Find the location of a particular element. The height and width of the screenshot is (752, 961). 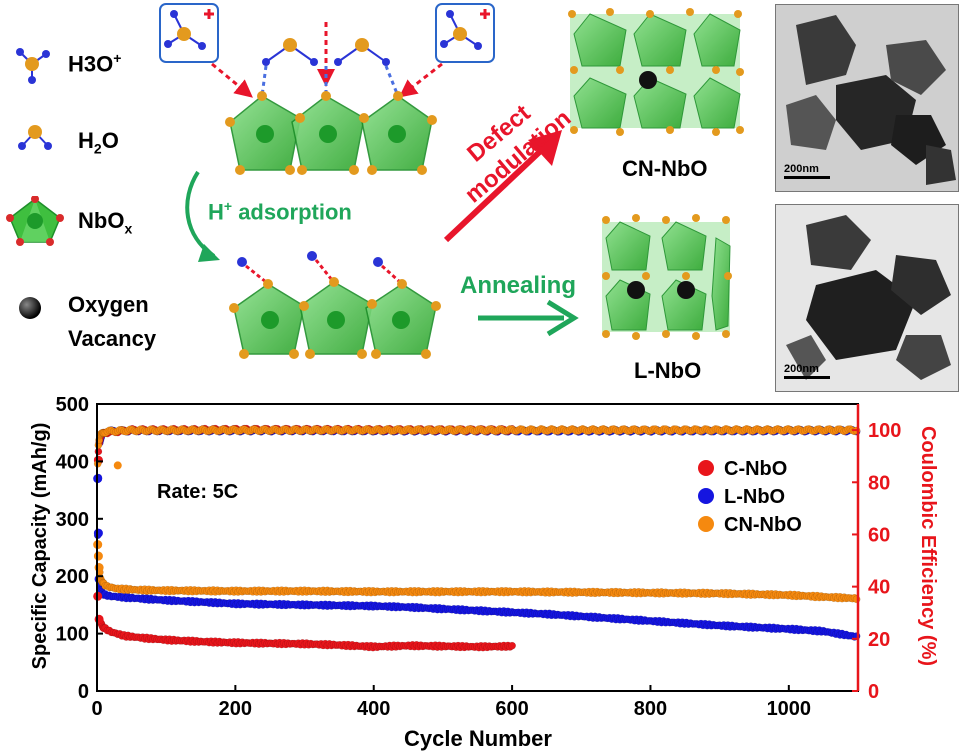

y2-tick-label: 80 is located at coordinates (879, 483).